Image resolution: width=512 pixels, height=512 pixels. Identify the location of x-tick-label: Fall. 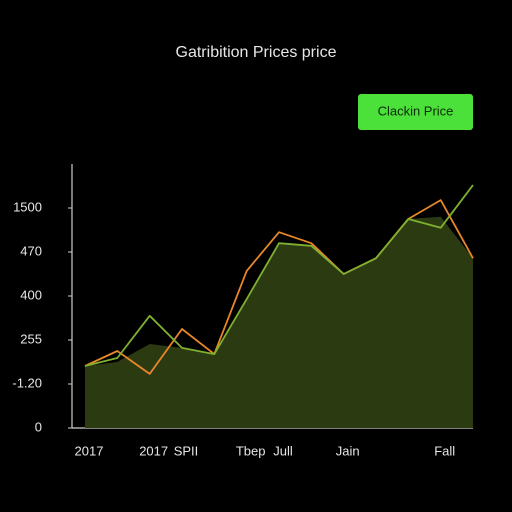
(444, 450).